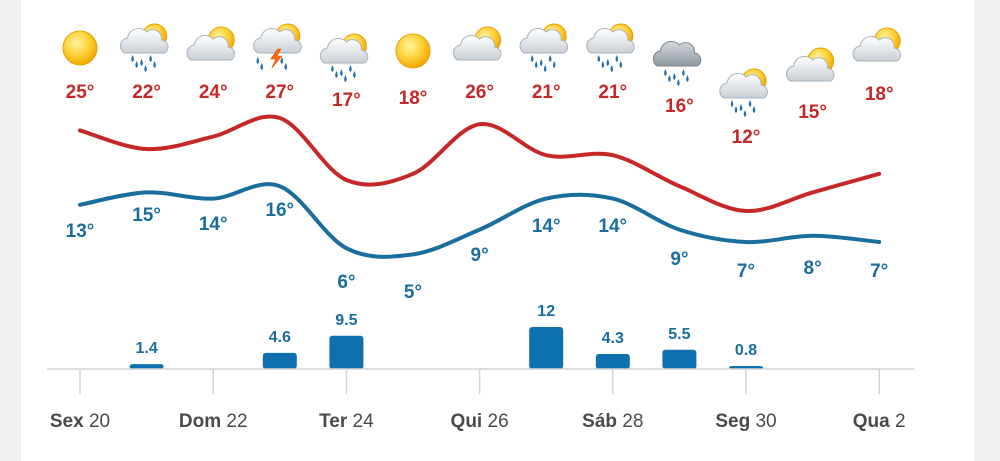 This screenshot has width=1000, height=461. I want to click on tick-day-name: Ter, so click(335, 421).